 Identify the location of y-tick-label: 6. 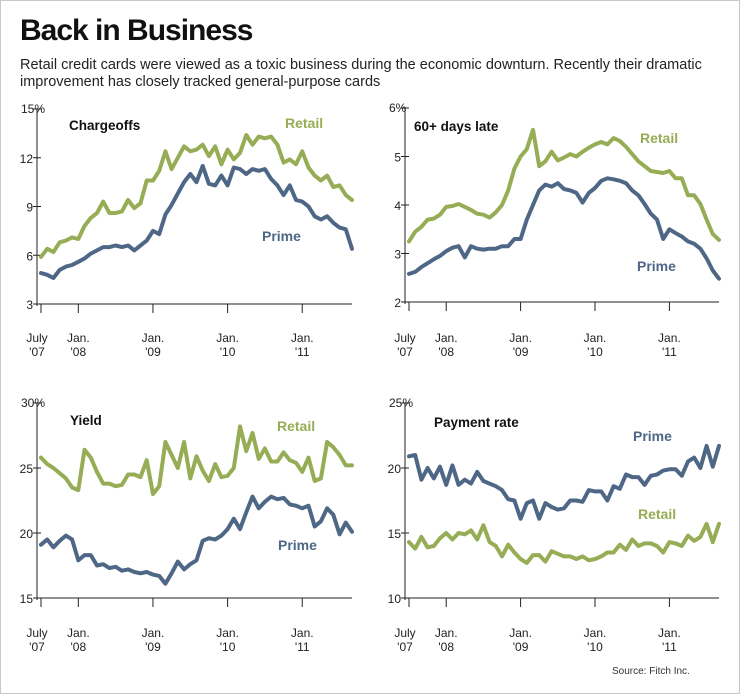
(29, 256).